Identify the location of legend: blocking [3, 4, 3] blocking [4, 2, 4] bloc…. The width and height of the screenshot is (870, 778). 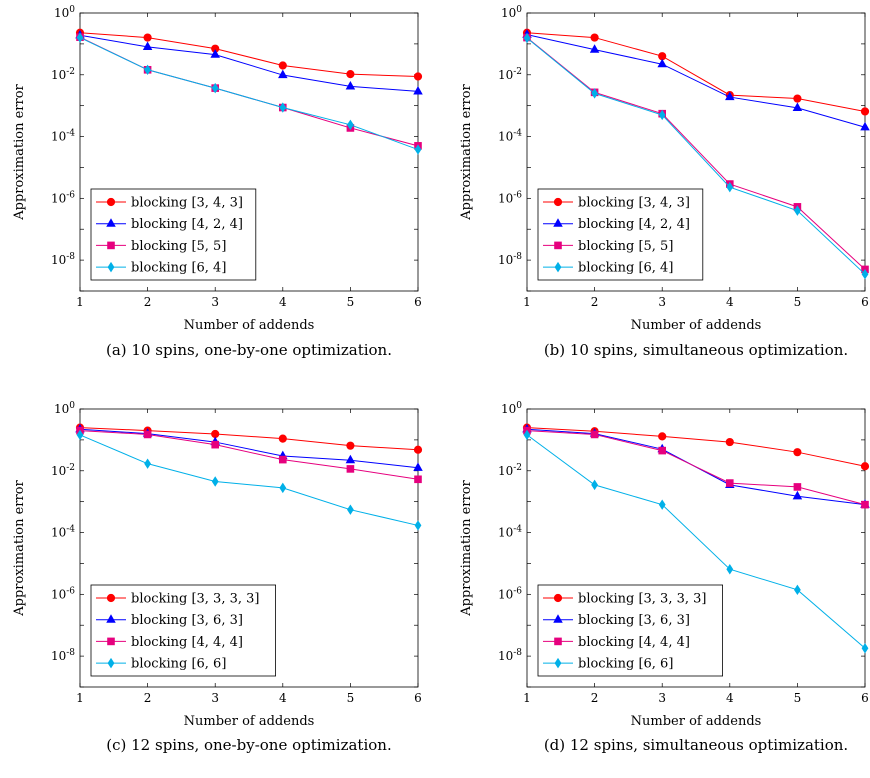
(173, 234).